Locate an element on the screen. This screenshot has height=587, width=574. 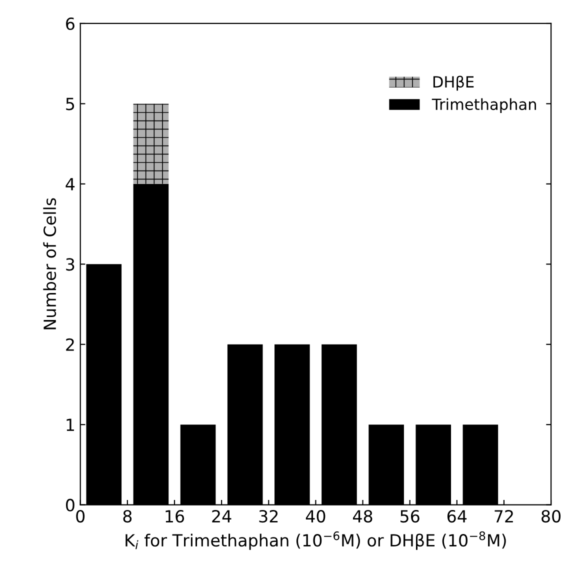
x-tick-label: 24 is located at coordinates (222, 516).